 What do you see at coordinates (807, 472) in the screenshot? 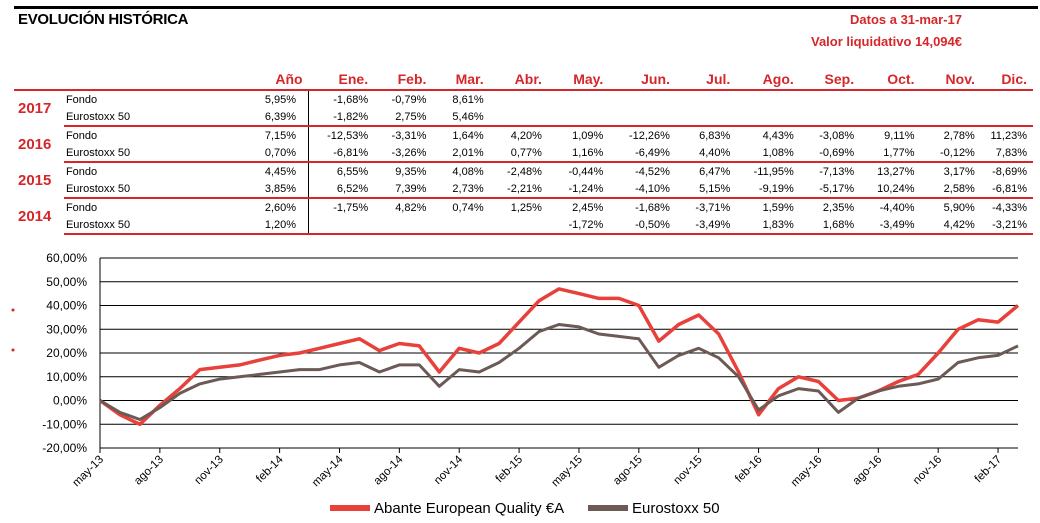
I see `x-tick-label: may-16` at bounding box center [807, 472].